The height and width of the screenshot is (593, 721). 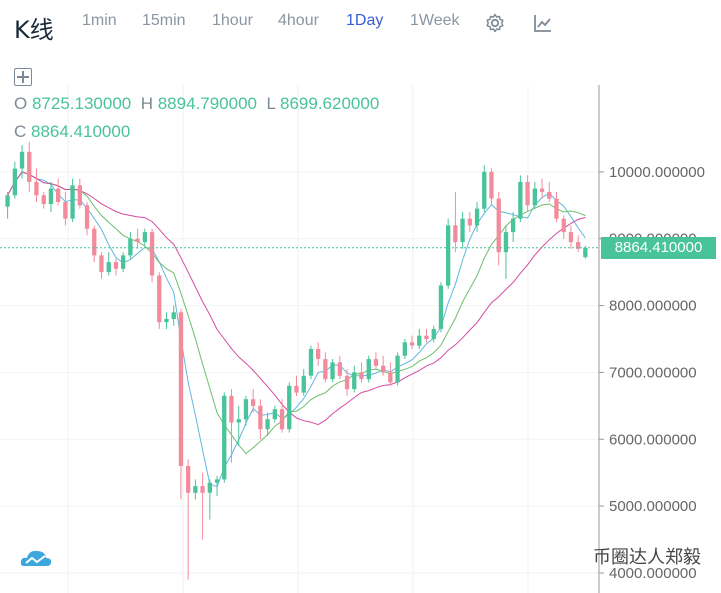 What do you see at coordinates (164, 20) in the screenshot?
I see `interval-15min: 15min` at bounding box center [164, 20].